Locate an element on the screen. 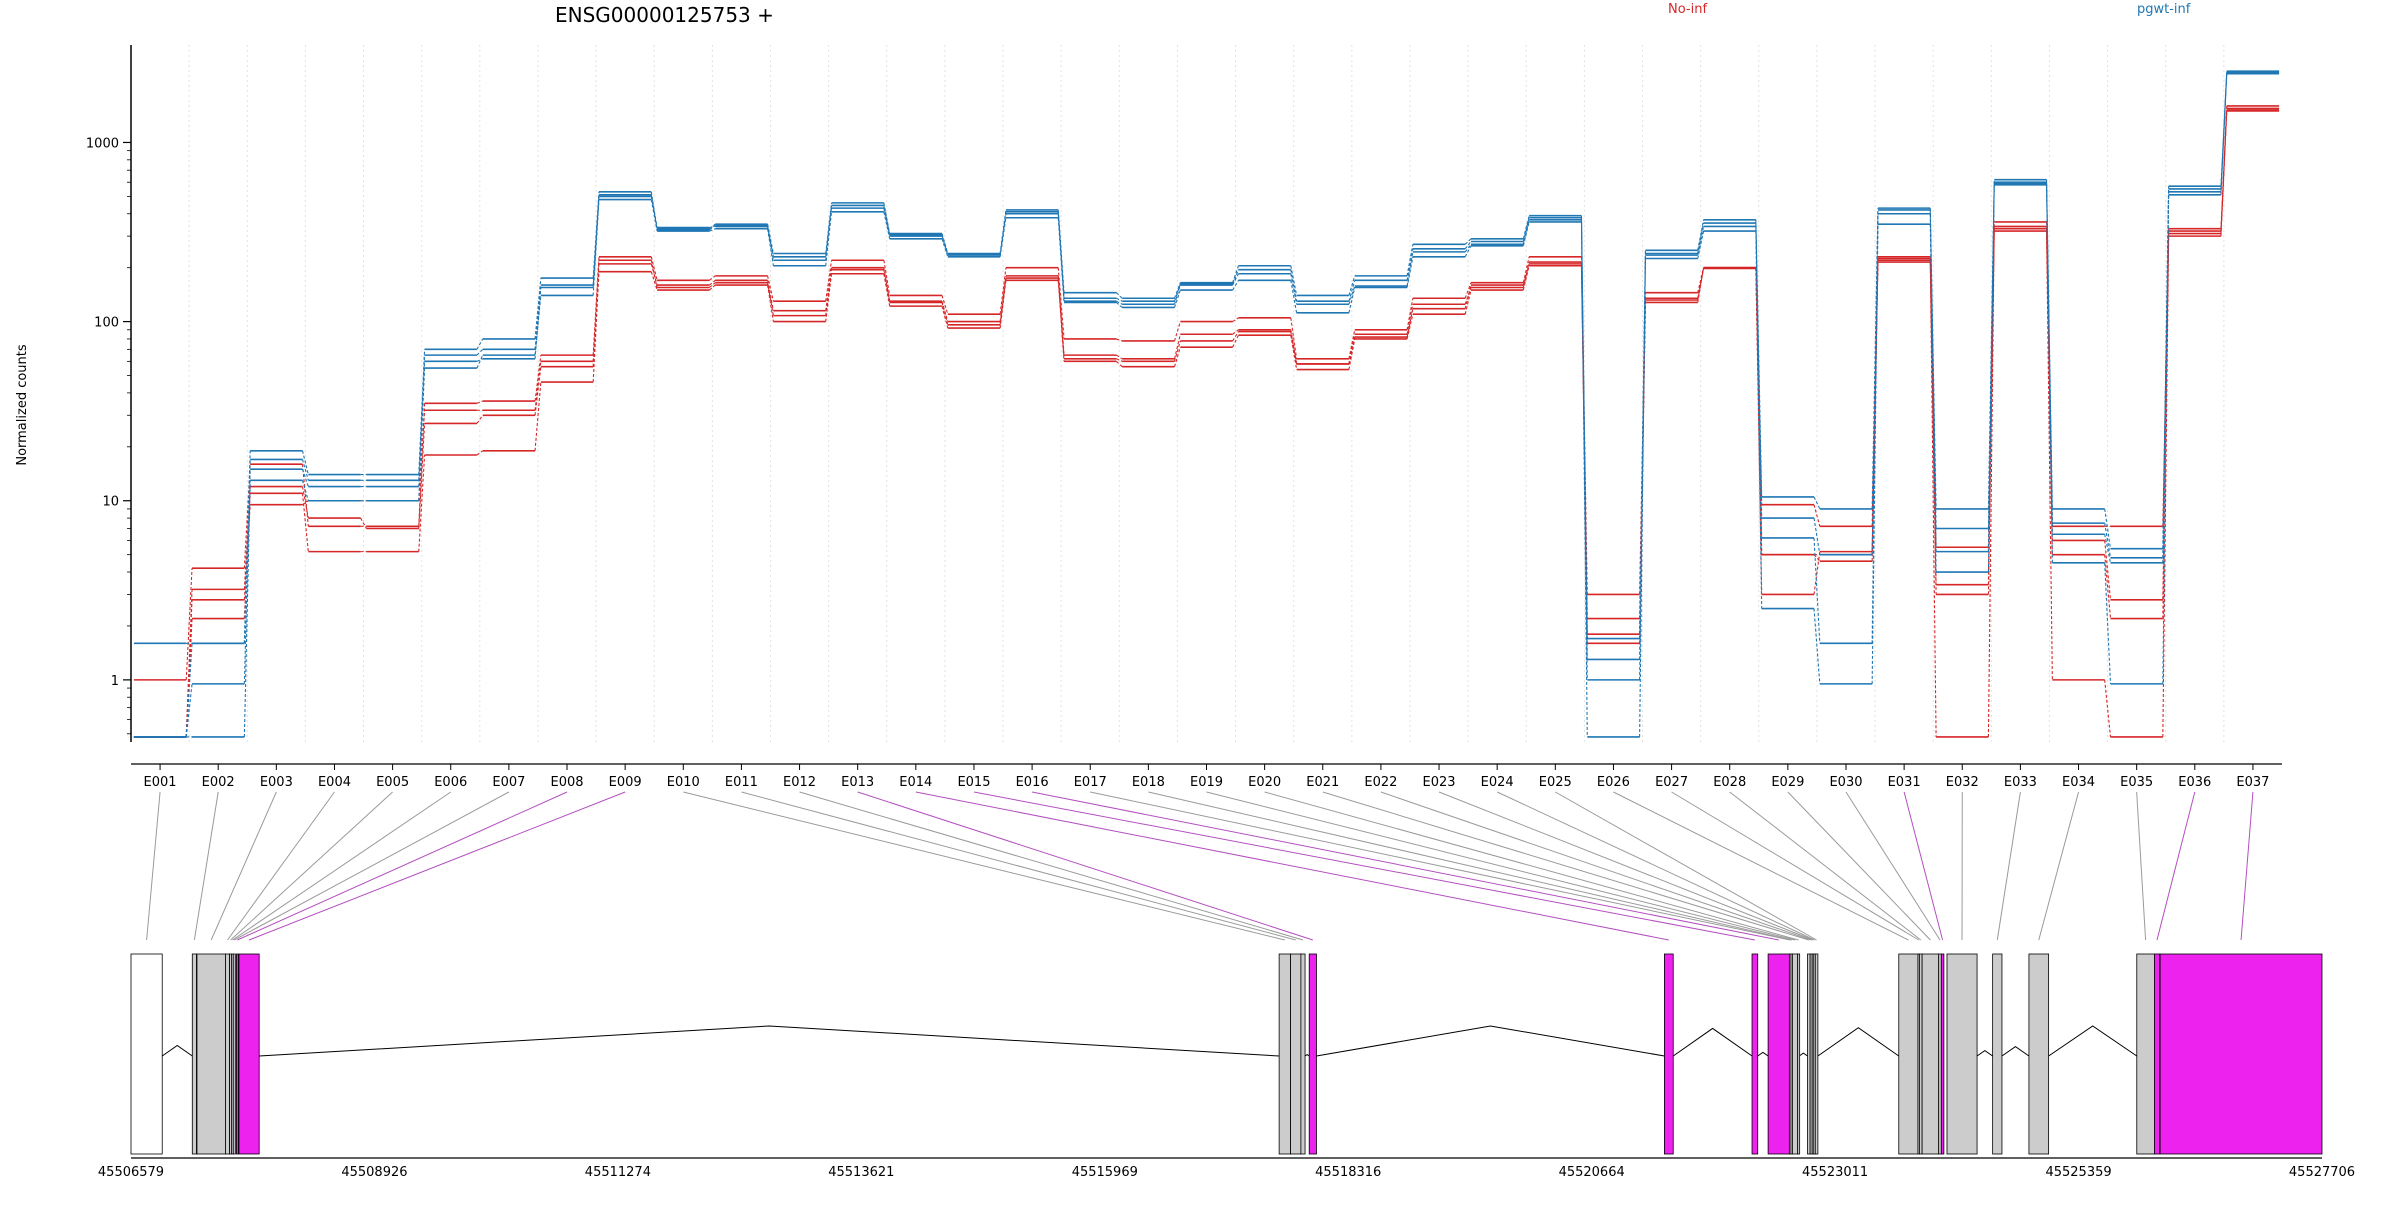 This screenshot has width=2400, height=1205. exon-block-e019 is located at coordinates (1794, 1054).